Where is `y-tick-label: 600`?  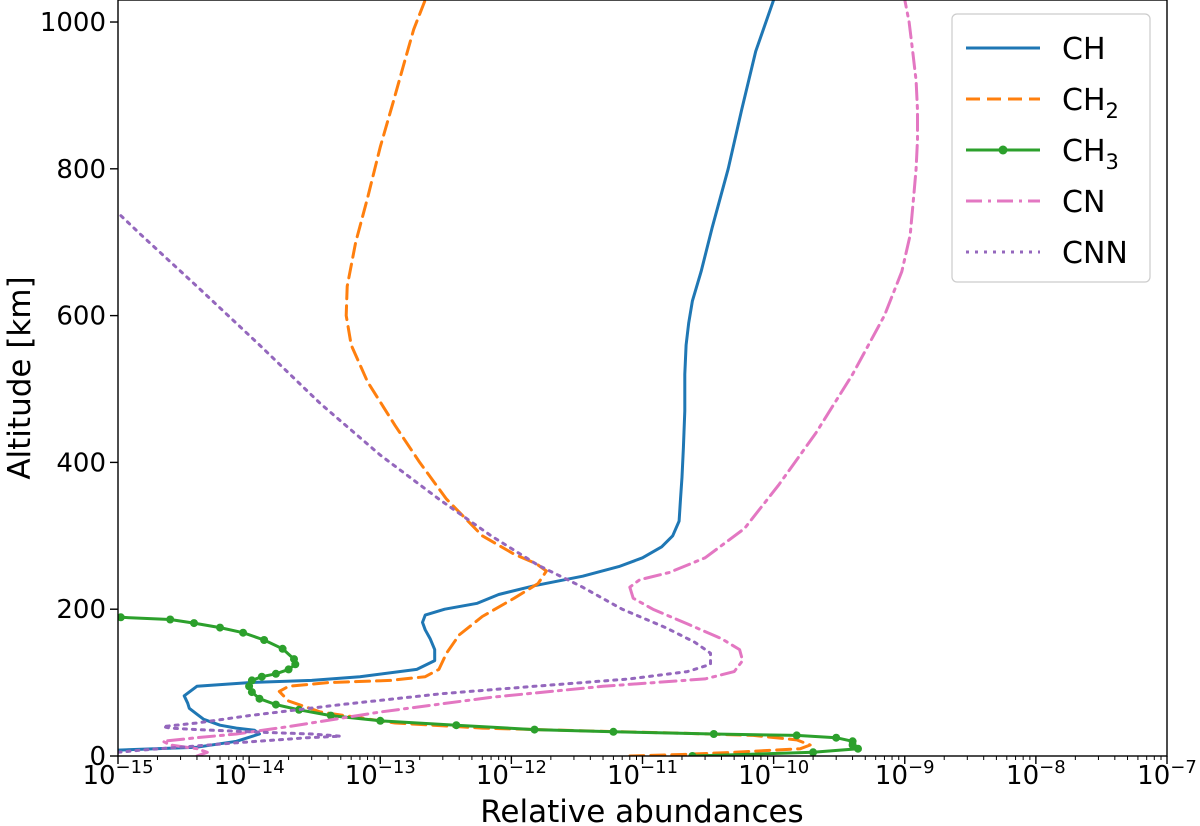
y-tick-label: 600 is located at coordinates (81, 317).